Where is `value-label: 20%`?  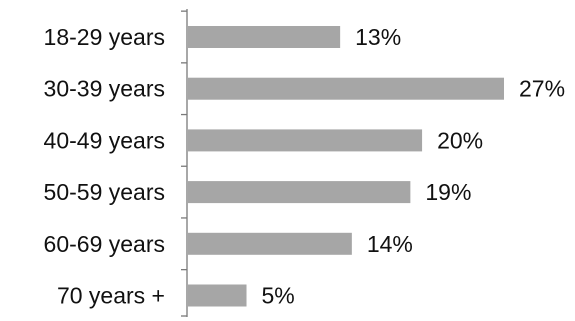 value-label: 20% is located at coordinates (460, 140).